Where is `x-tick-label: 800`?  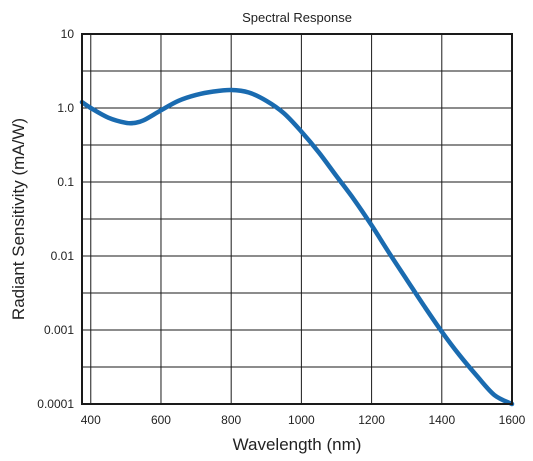 x-tick-label: 800 is located at coordinates (231, 420).